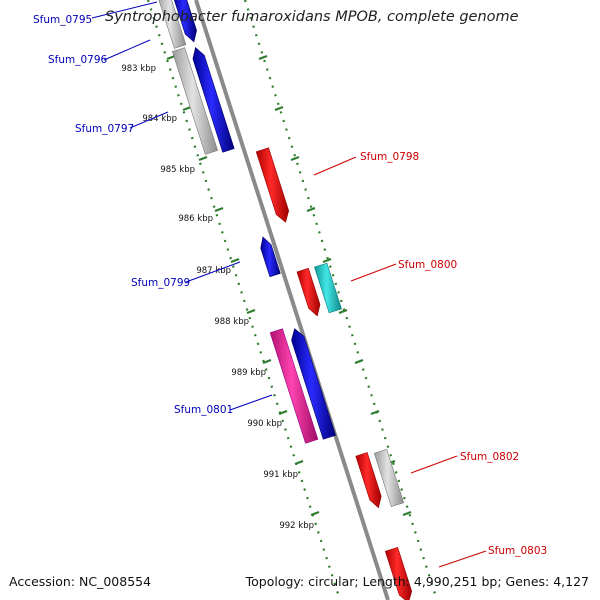  I want to click on gene-label-sfum-0800: Sfum_0800, so click(427, 265).